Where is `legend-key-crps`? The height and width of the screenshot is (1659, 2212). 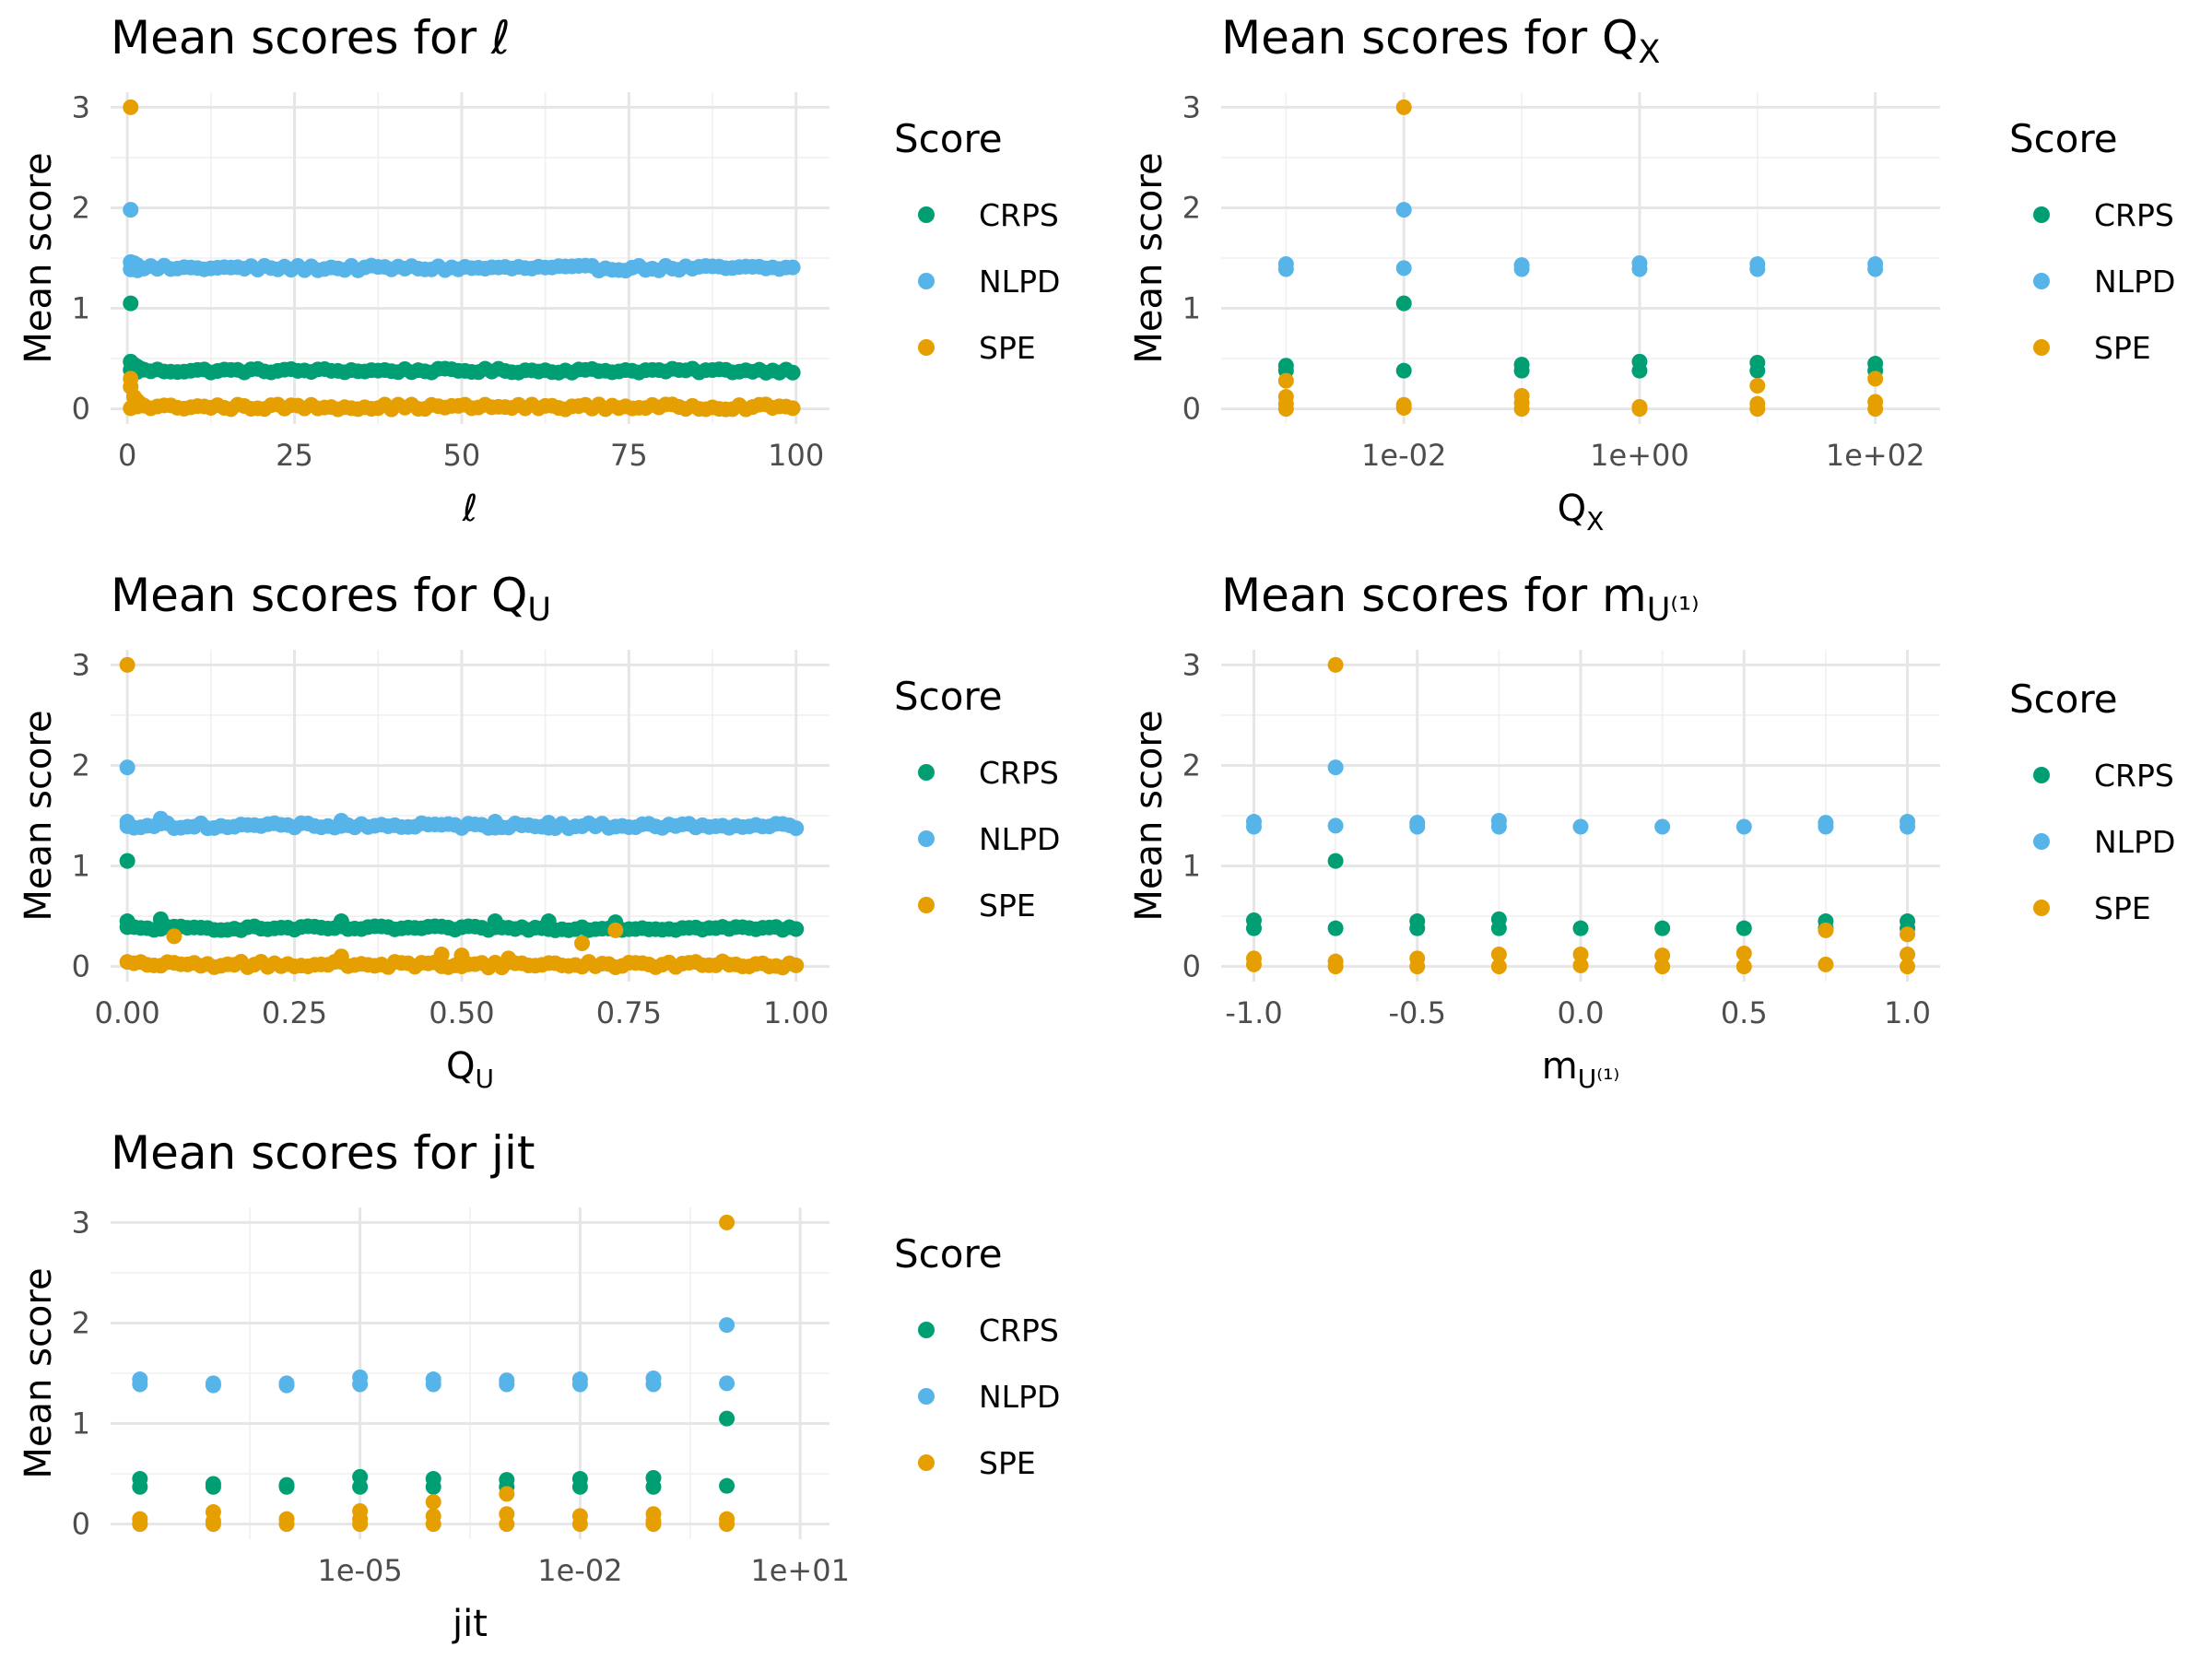
legend-key-crps is located at coordinates (926, 214).